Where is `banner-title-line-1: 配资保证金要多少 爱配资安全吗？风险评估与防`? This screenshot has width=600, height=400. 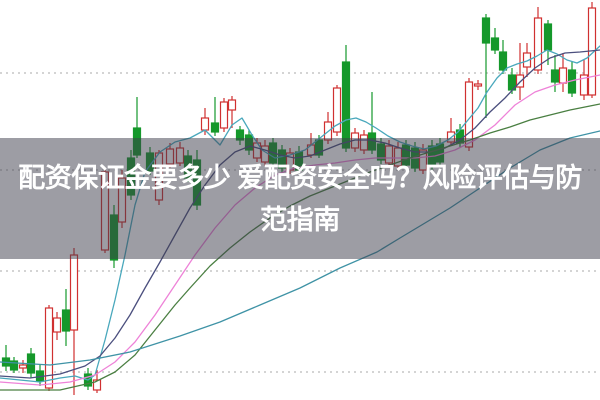 banner-title-line-1: 配资保证金要多少 爱配资安全吗？风险评估与防 is located at coordinates (300, 177).